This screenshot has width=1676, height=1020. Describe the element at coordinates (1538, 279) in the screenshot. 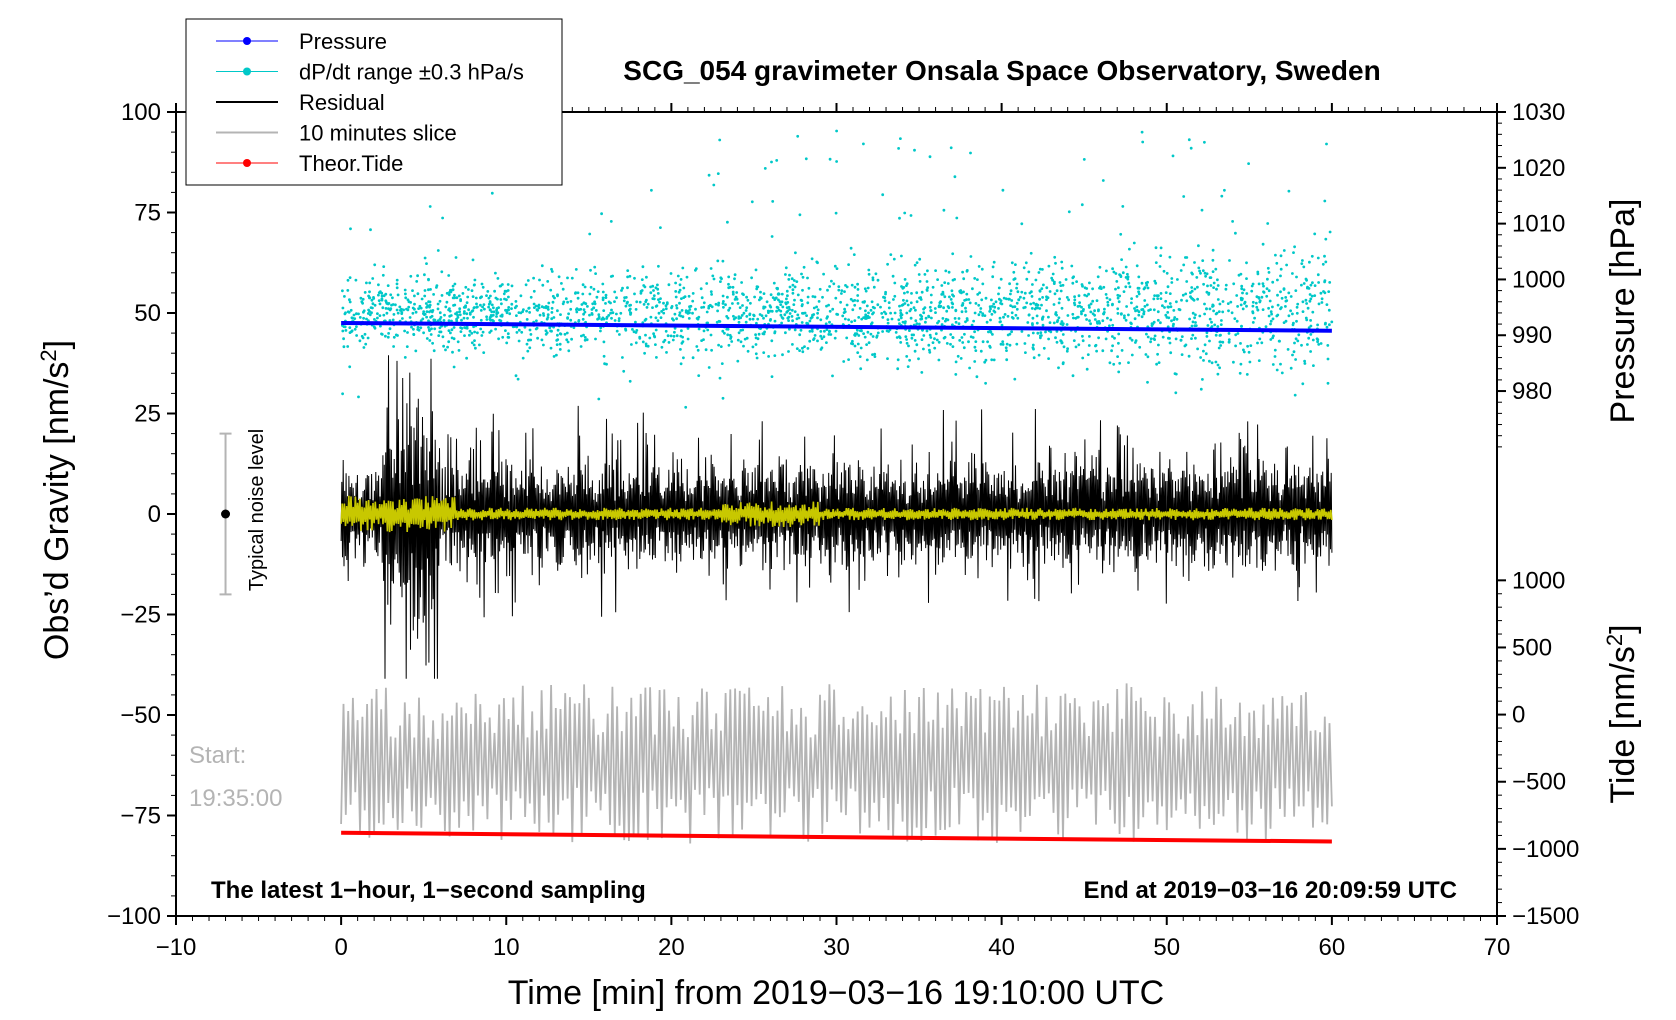

I see `pressure-tick-label: 1000` at that location.